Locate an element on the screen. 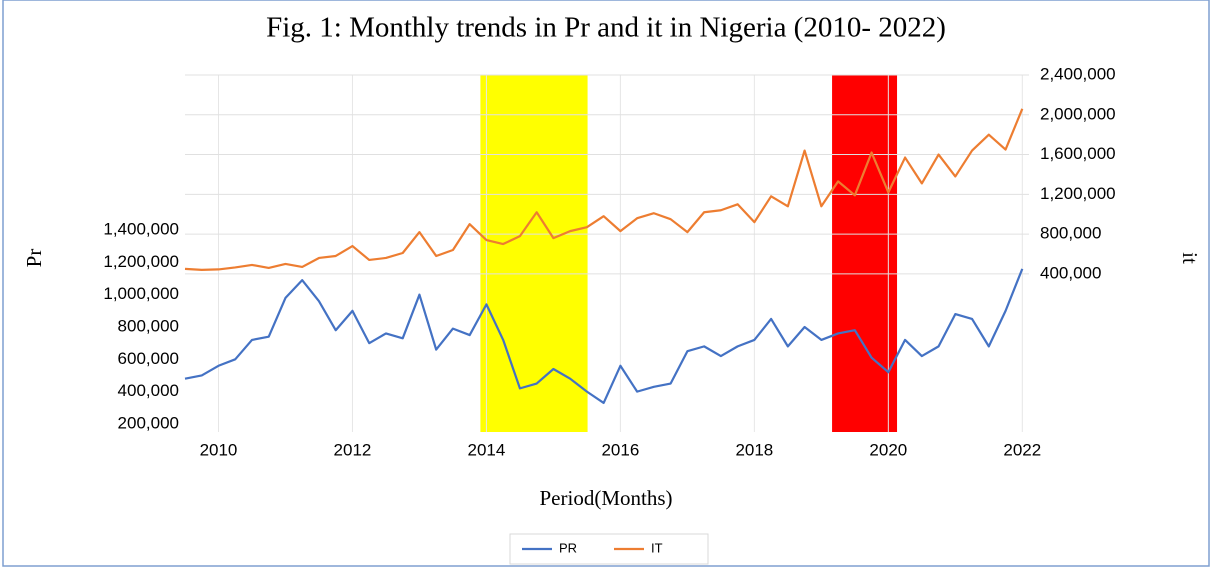  y-tick-label: 600,000 is located at coordinates (148, 358).